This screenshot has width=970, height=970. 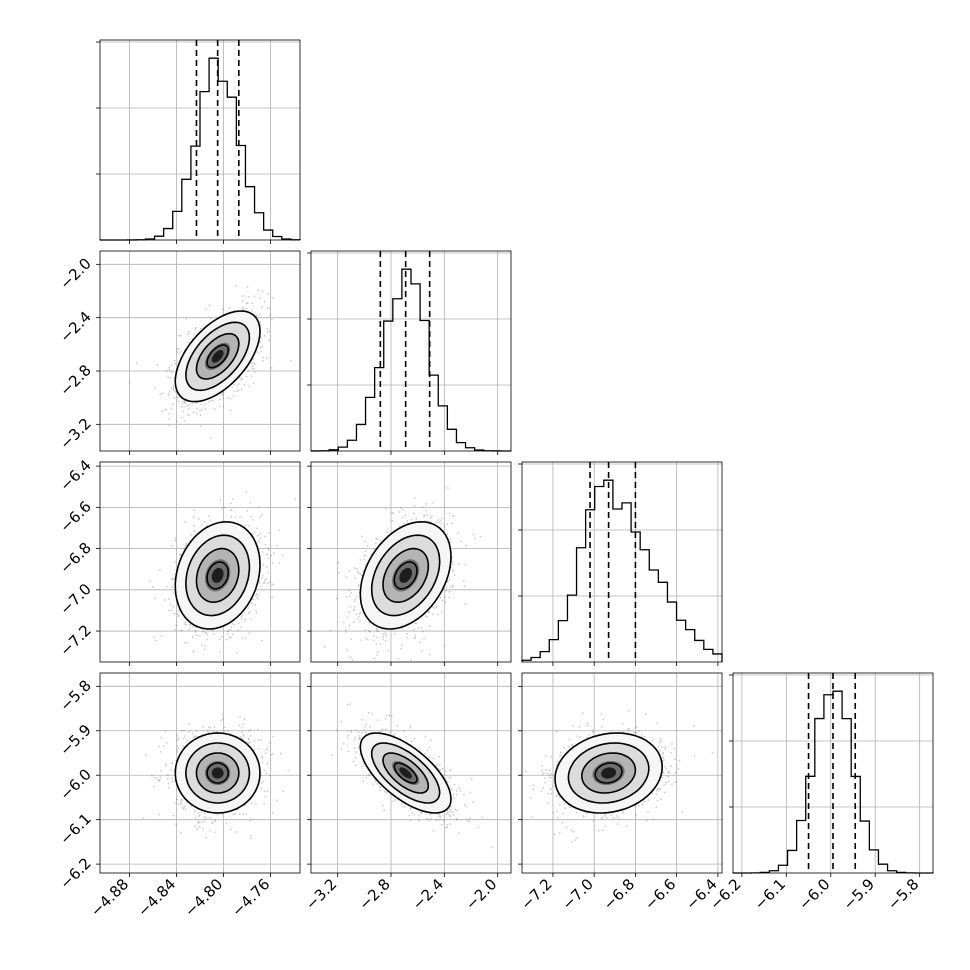 What do you see at coordinates (75, 558) in the screenshot?
I see `y-tick-label: −6.8` at bounding box center [75, 558].